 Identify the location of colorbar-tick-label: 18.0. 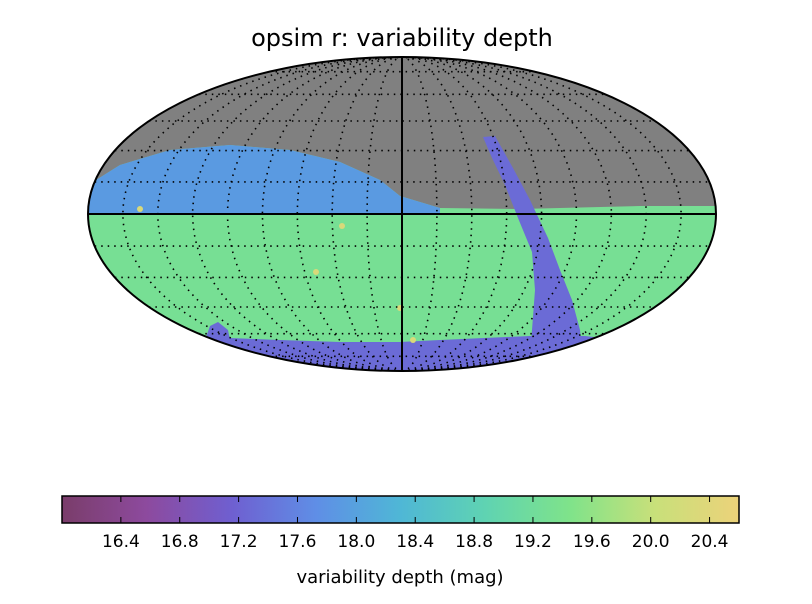
(356, 542).